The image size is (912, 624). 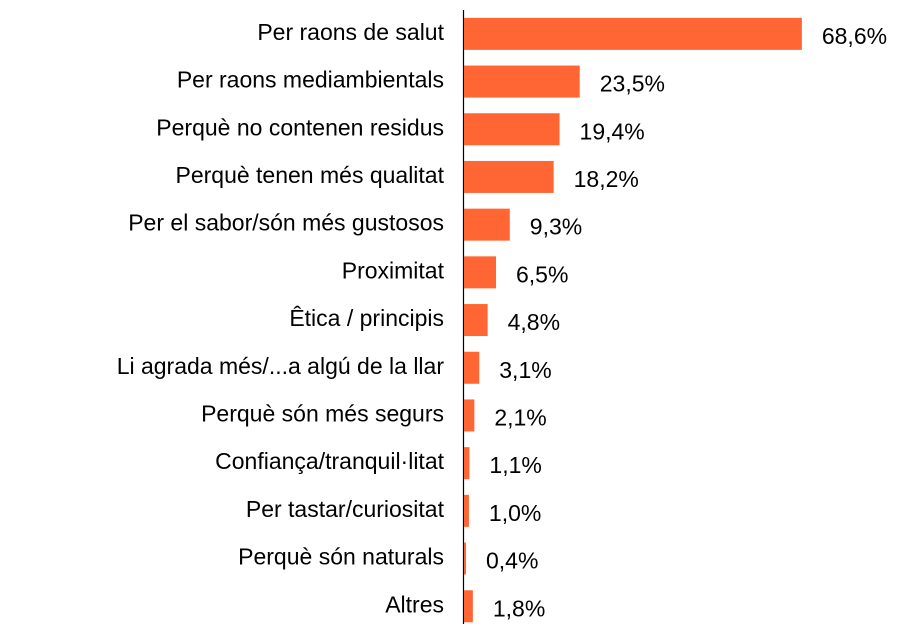 I want to click on category-label: Per el sabor/són més gustosos, so click(x=286, y=223).